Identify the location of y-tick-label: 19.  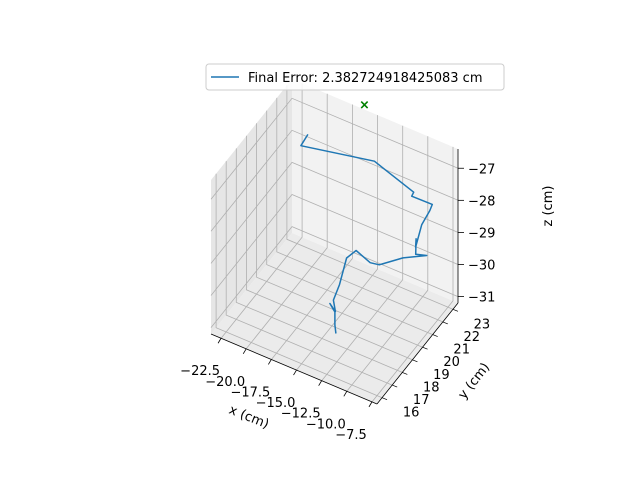
(441, 375).